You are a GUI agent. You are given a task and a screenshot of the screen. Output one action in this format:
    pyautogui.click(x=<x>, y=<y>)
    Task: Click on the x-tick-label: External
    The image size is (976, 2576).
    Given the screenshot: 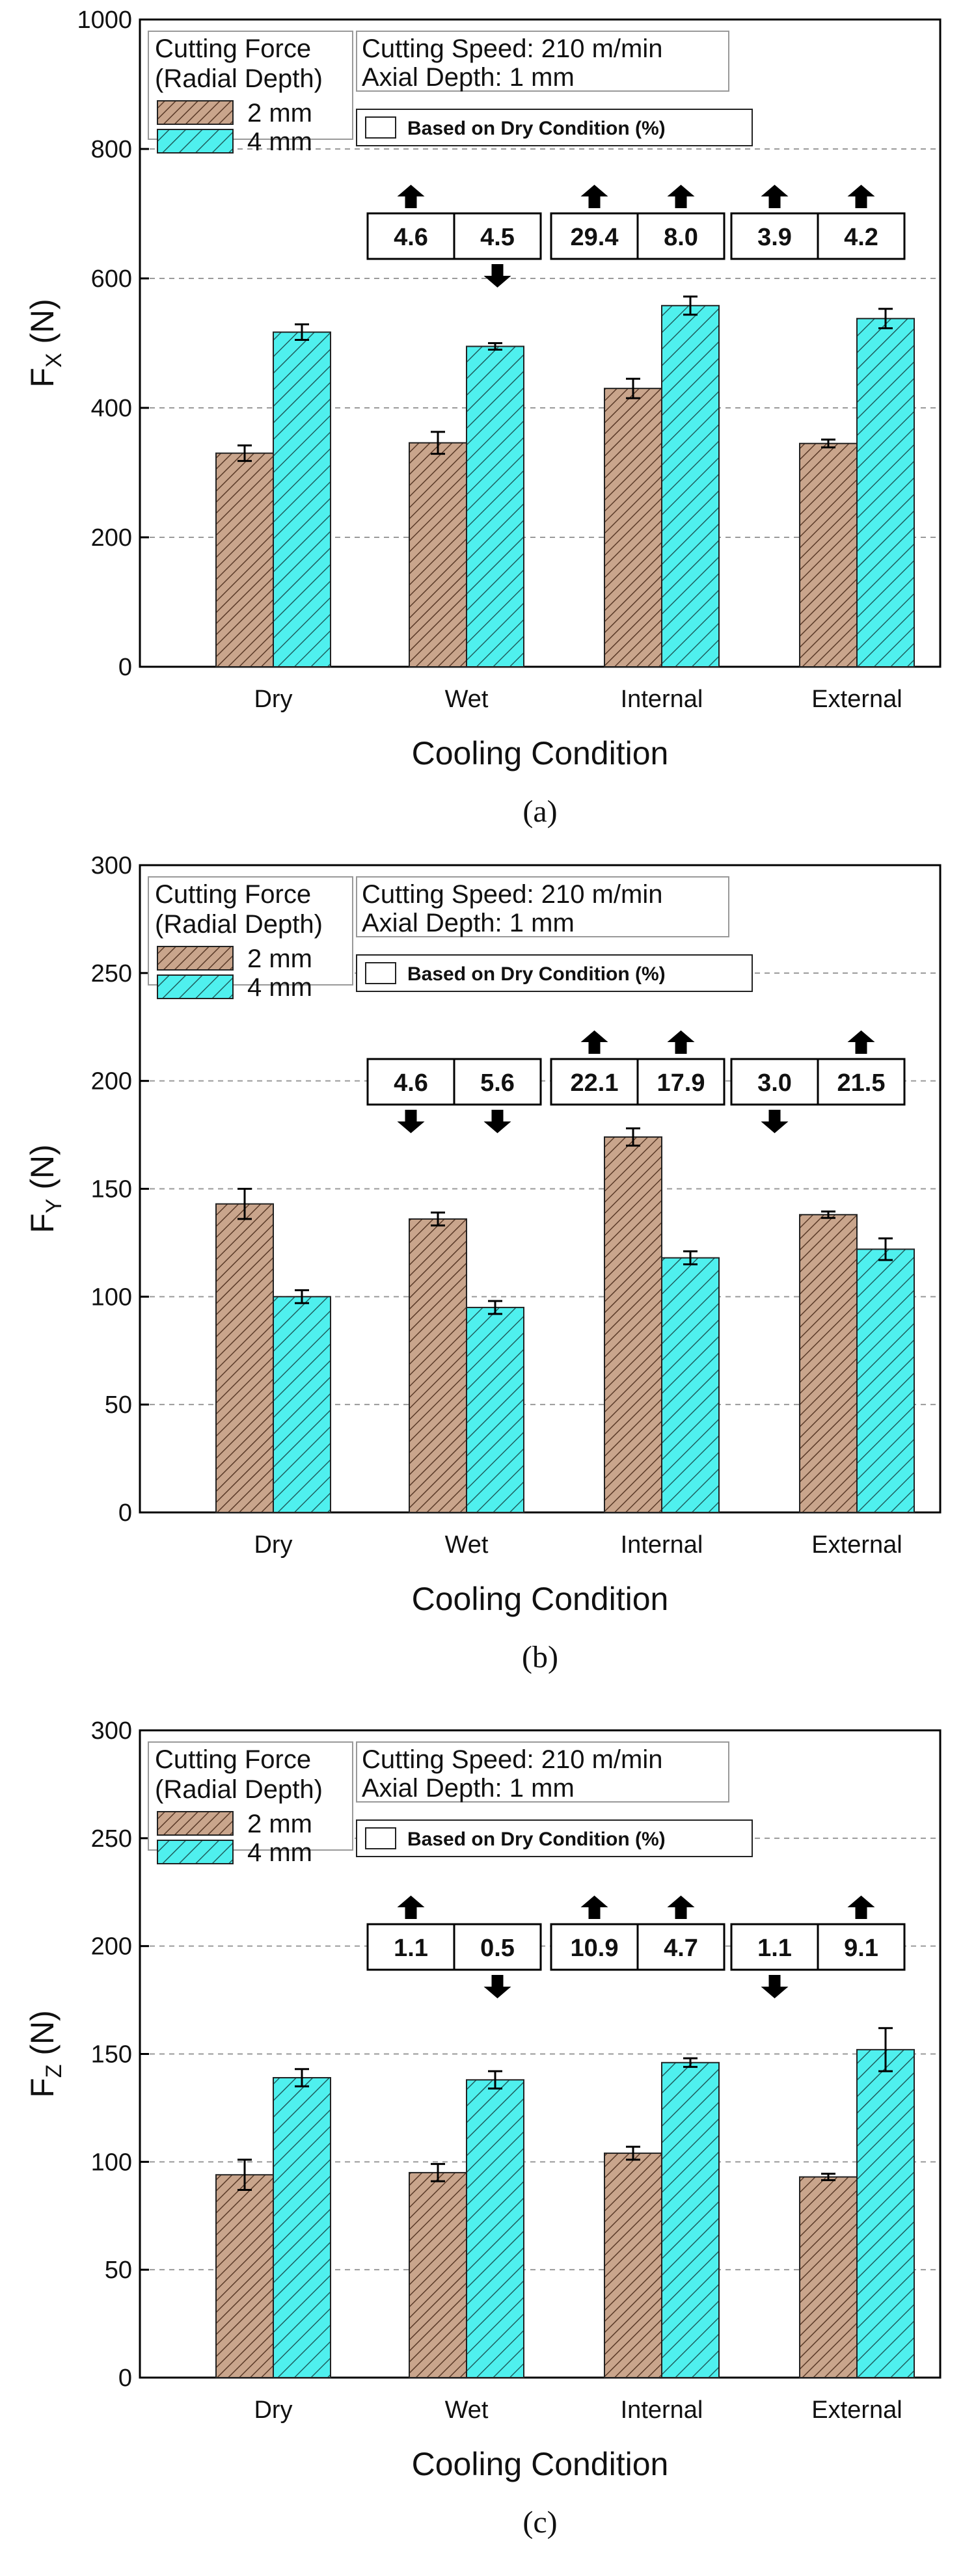 What is the action you would take?
    pyautogui.click(x=856, y=2410)
    